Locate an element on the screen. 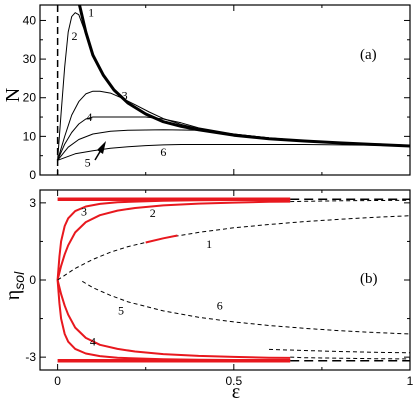 The image size is (416, 401). curve-label-a-2: 2 is located at coordinates (75, 36).